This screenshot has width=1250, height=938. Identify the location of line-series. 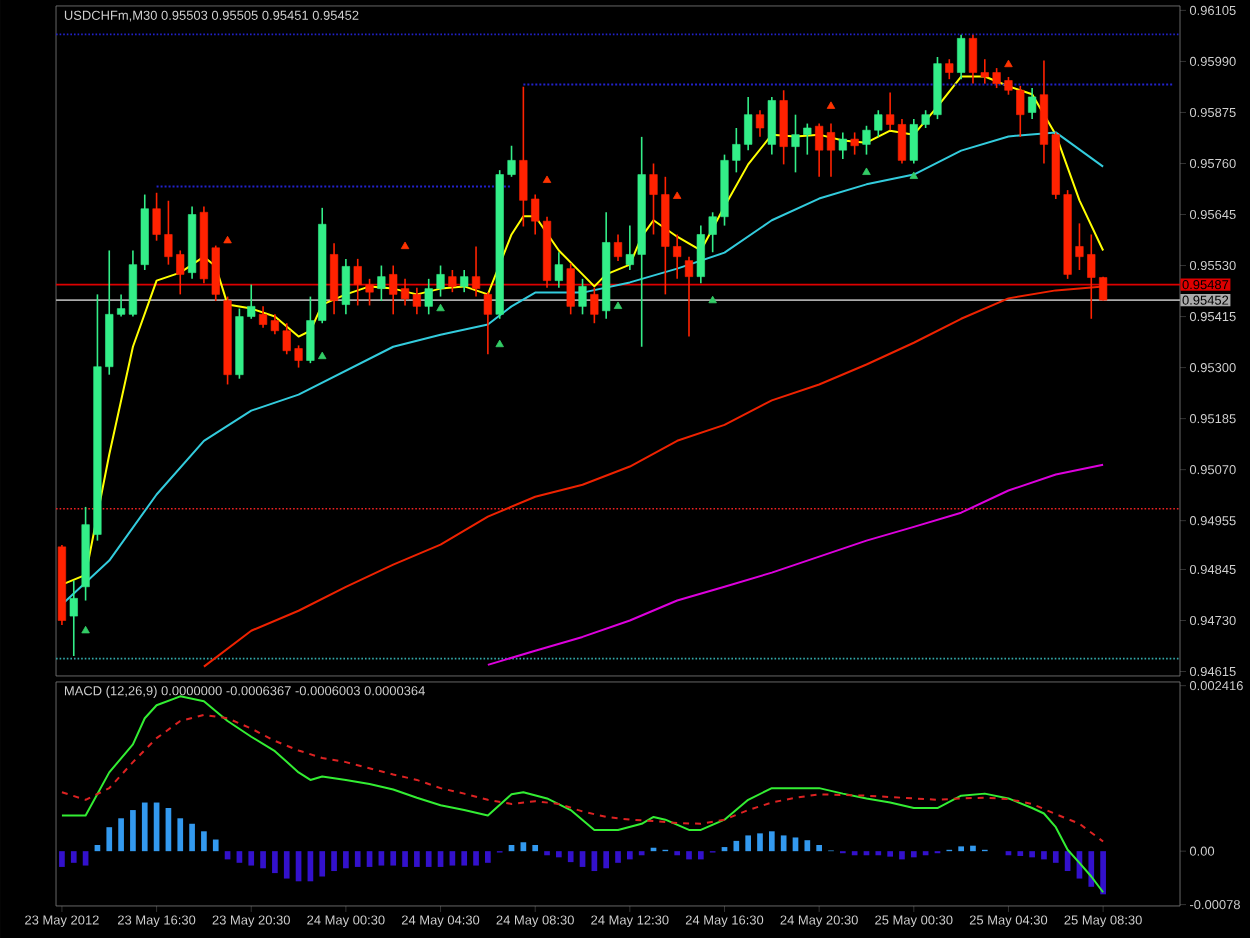
(795, 564).